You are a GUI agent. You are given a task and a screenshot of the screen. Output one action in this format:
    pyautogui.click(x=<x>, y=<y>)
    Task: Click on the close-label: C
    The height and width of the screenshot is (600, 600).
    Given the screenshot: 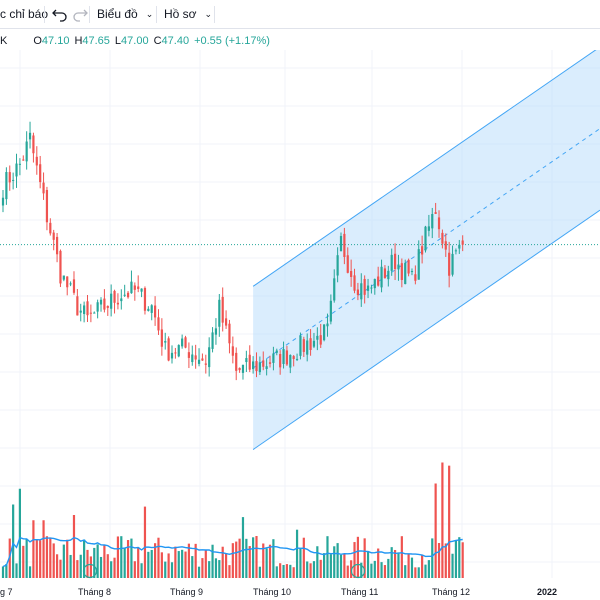 What is the action you would take?
    pyautogui.click(x=157, y=41)
    